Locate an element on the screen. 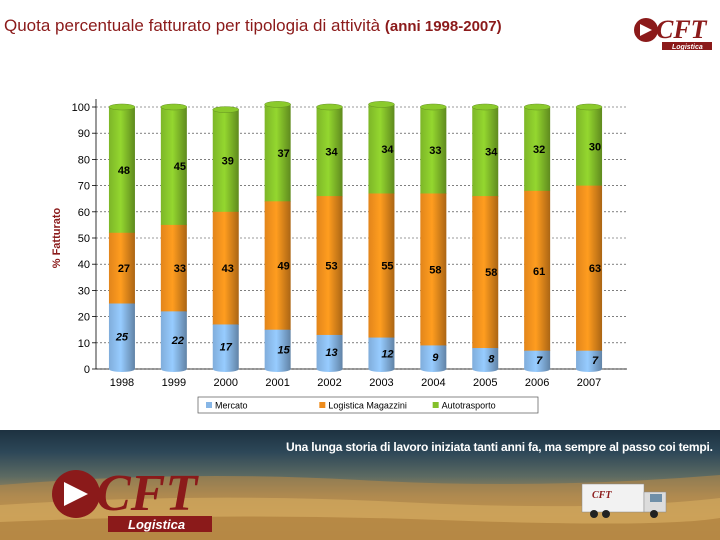 This screenshot has width=720, height=540. data-label-autotrasporto-2000: 39 is located at coordinates (228, 162).